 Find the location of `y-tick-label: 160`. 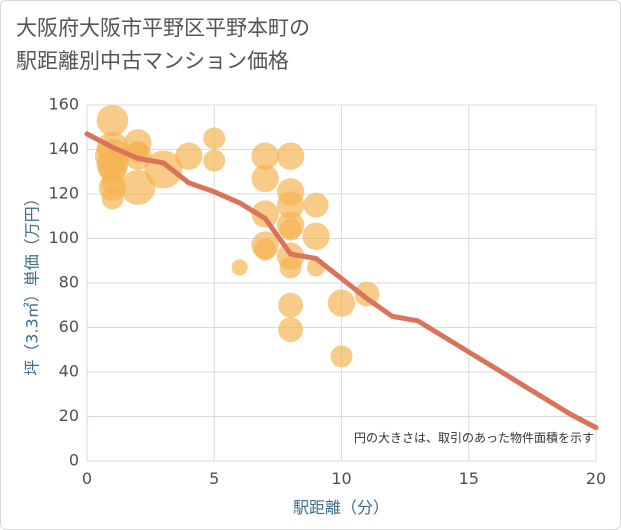

y-tick-label: 160 is located at coordinates (63, 104).